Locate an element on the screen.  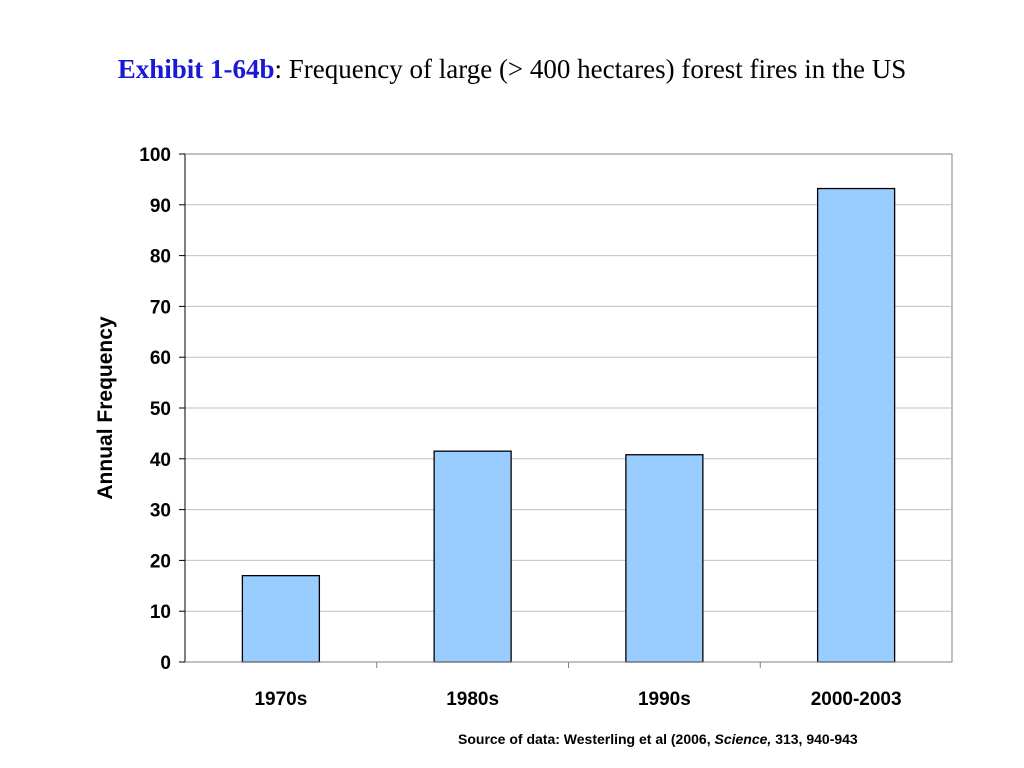
y-tick-label-40: 40 is located at coordinates (160, 460).